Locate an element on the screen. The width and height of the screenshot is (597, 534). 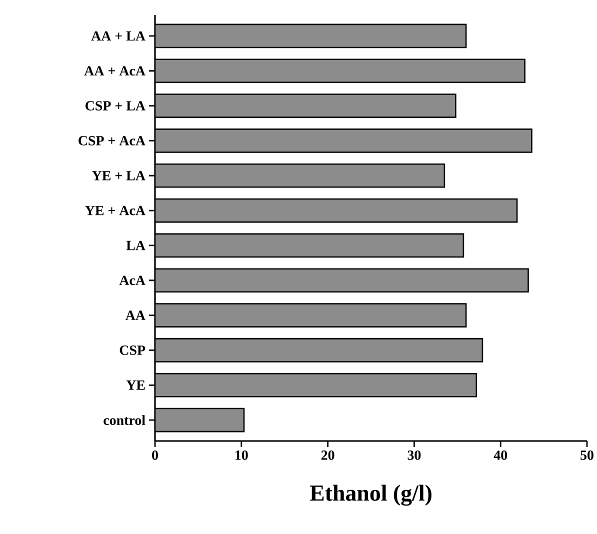
y-tick-label: YE + AcA is located at coordinates (115, 211).